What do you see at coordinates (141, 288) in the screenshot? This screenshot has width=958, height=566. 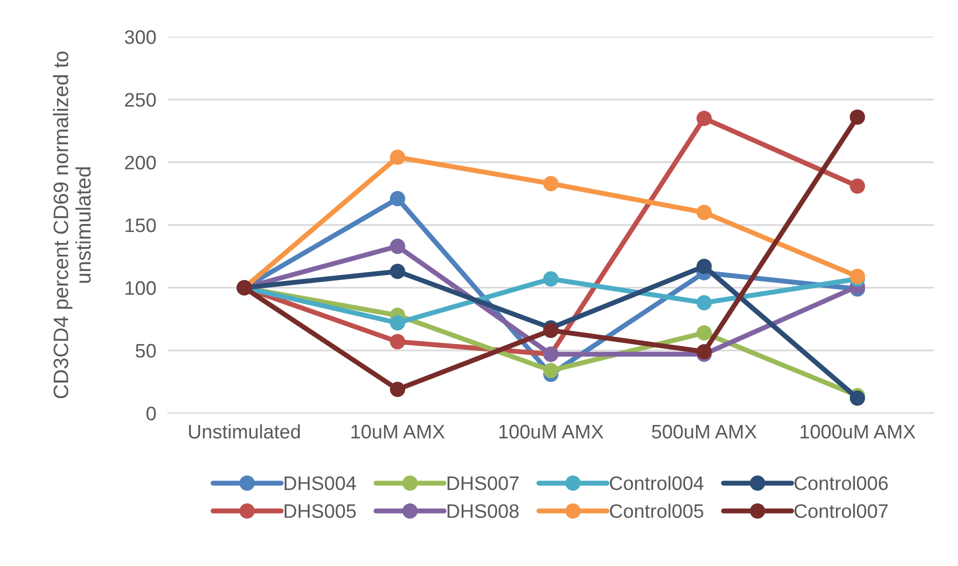 I see `y-tick-label: 100` at bounding box center [141, 288].